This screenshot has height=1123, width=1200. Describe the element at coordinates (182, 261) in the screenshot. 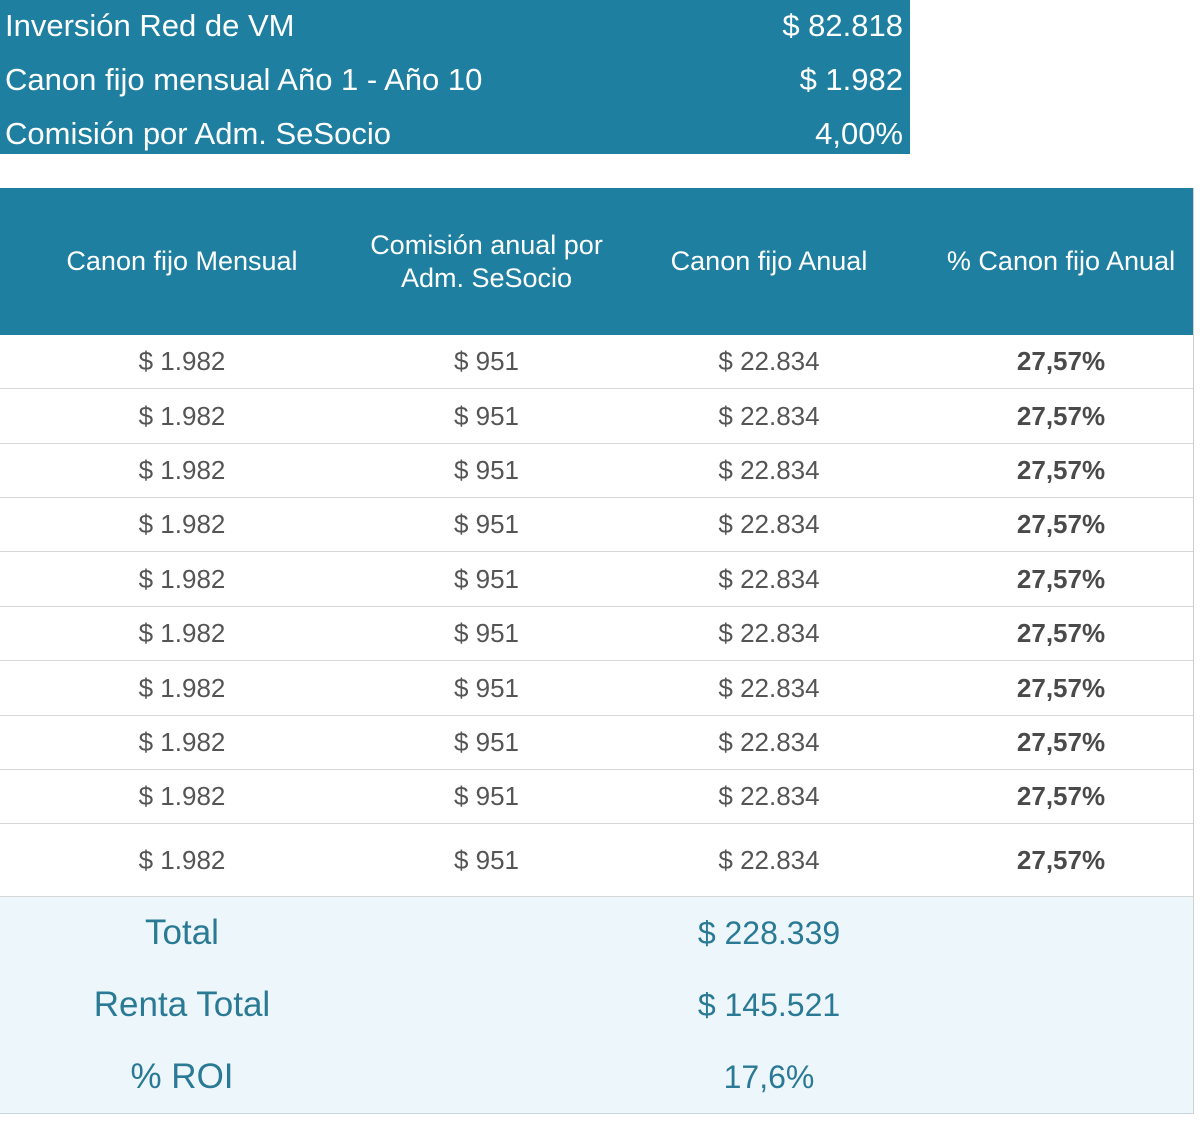

I see `column-header-canon-mensual: Canon fijo Mensual` at that location.